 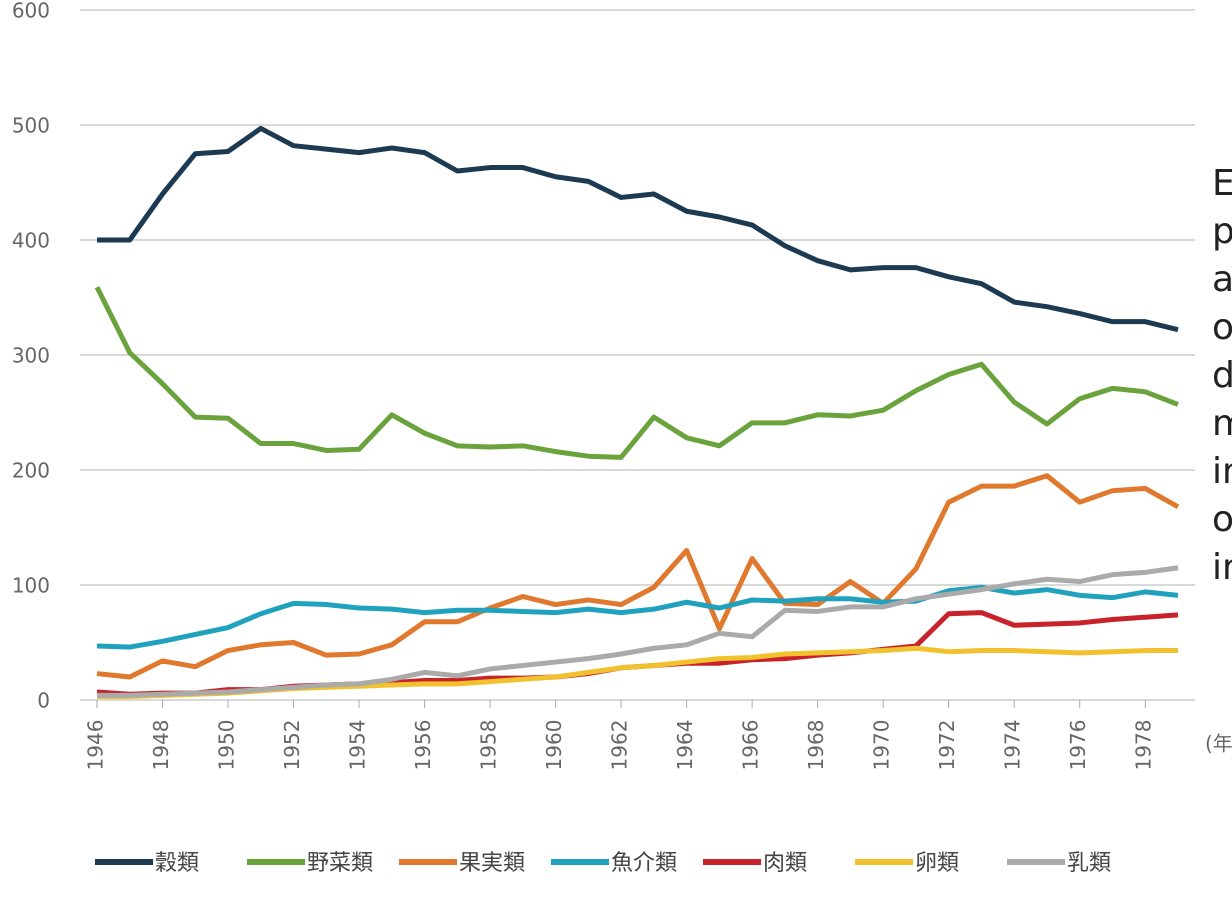 What do you see at coordinates (31, 11) in the screenshot?
I see `y-tick-label: 600` at bounding box center [31, 11].